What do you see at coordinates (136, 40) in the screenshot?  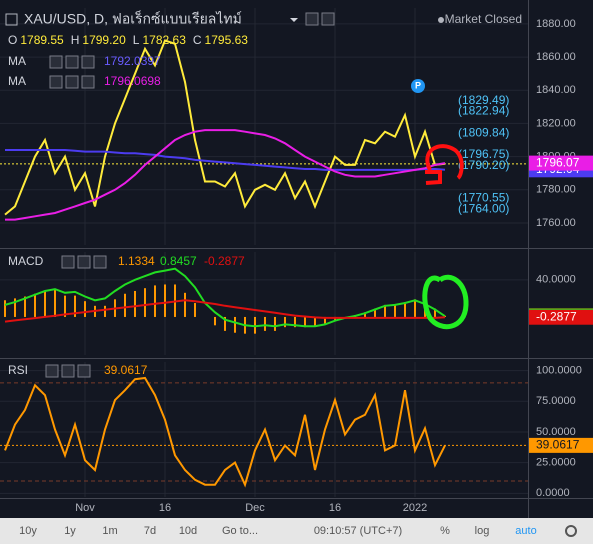 I see `ohlc-label: L` at bounding box center [136, 40].